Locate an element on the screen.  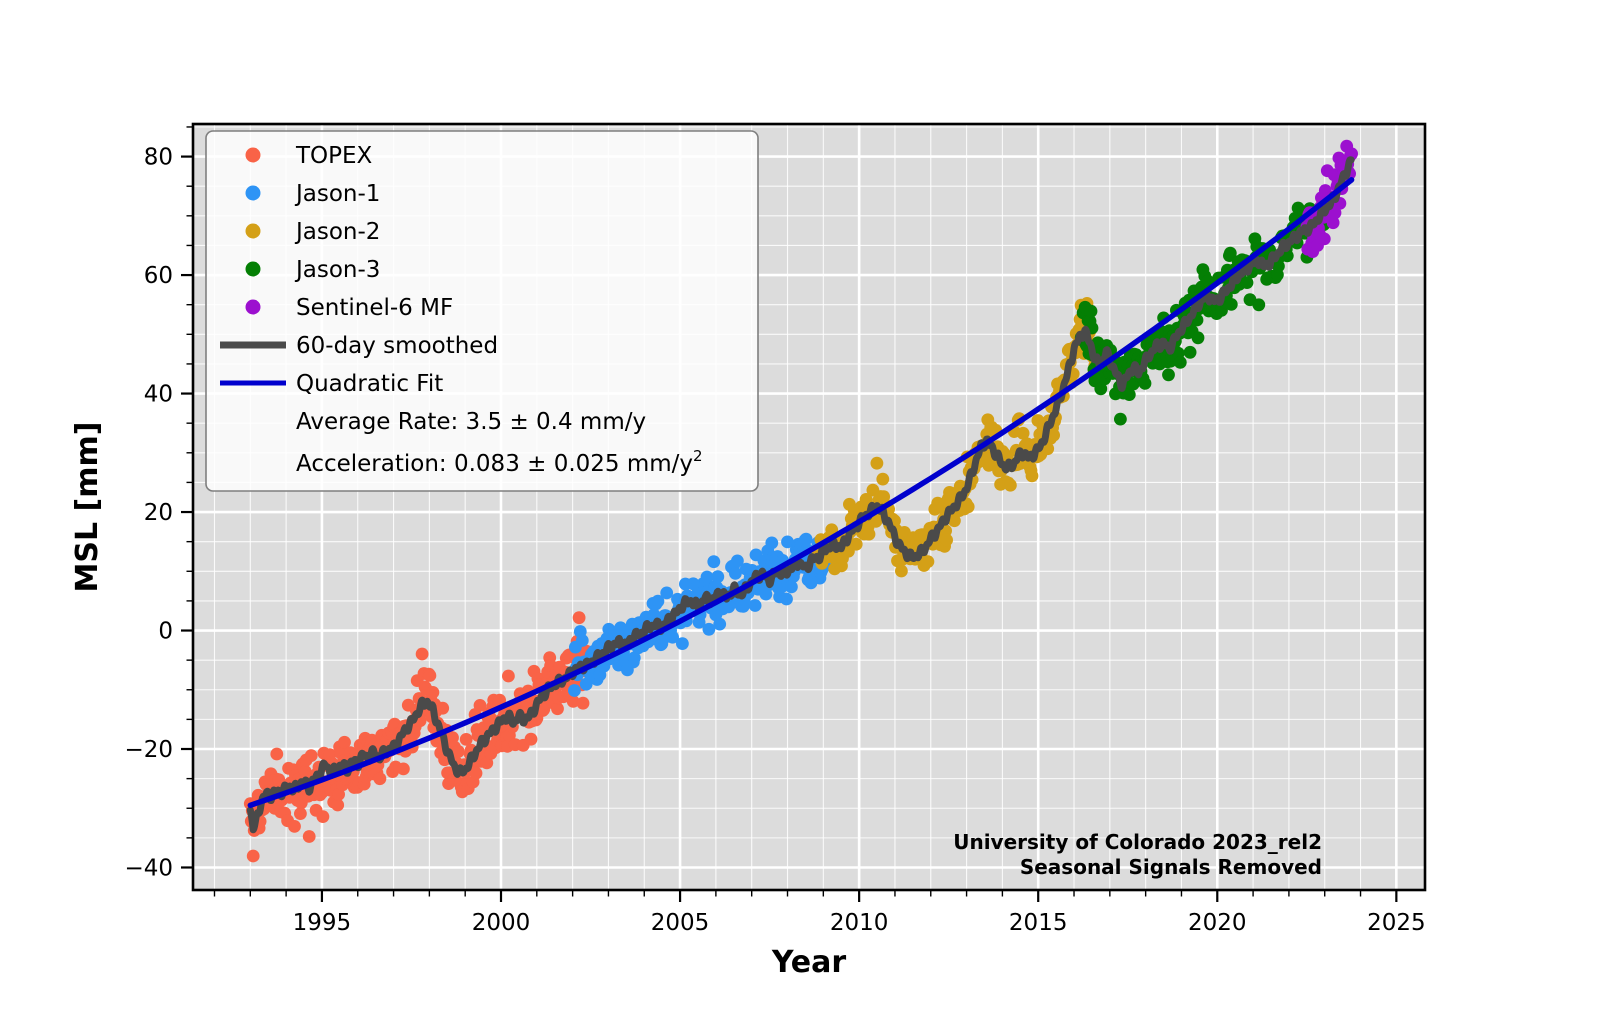
x-tick-label: 2005 is located at coordinates (680, 923).